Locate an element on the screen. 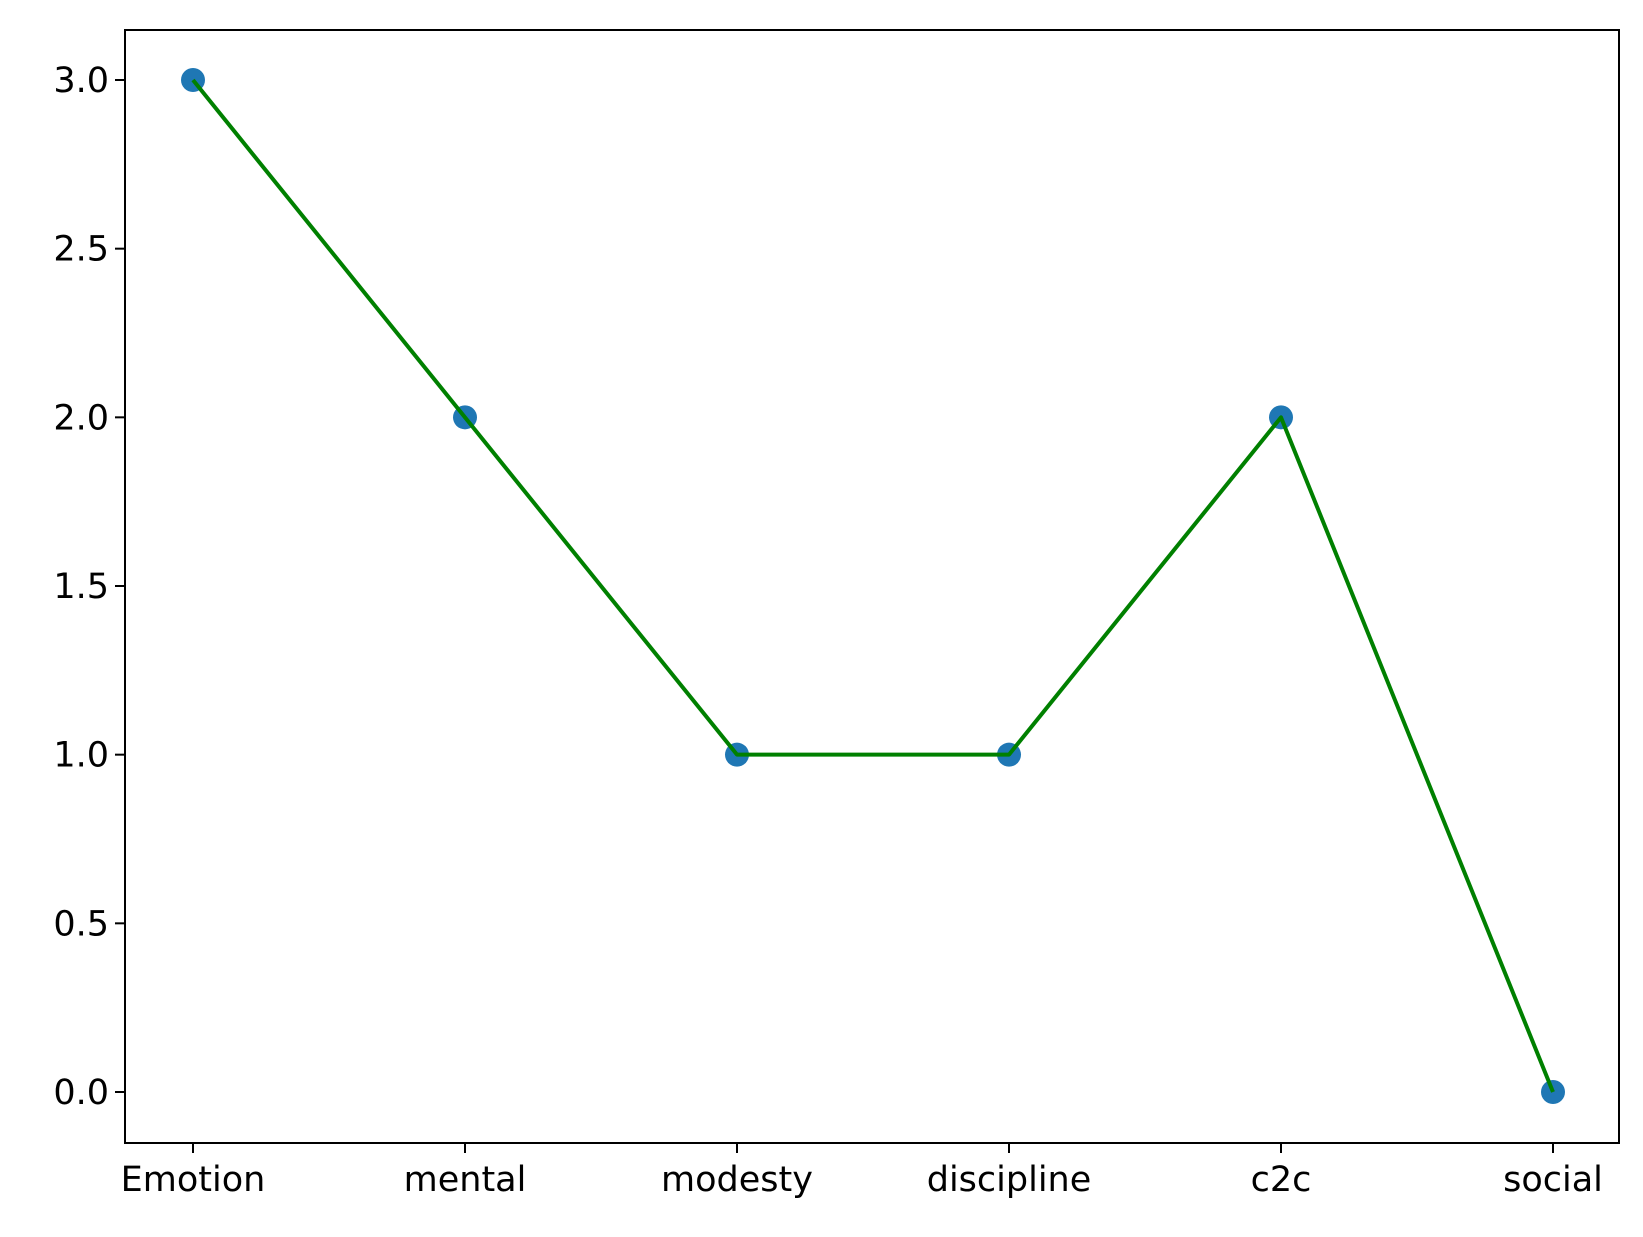 The image size is (1643, 1237). x-tick-label: mental is located at coordinates (465, 1180).